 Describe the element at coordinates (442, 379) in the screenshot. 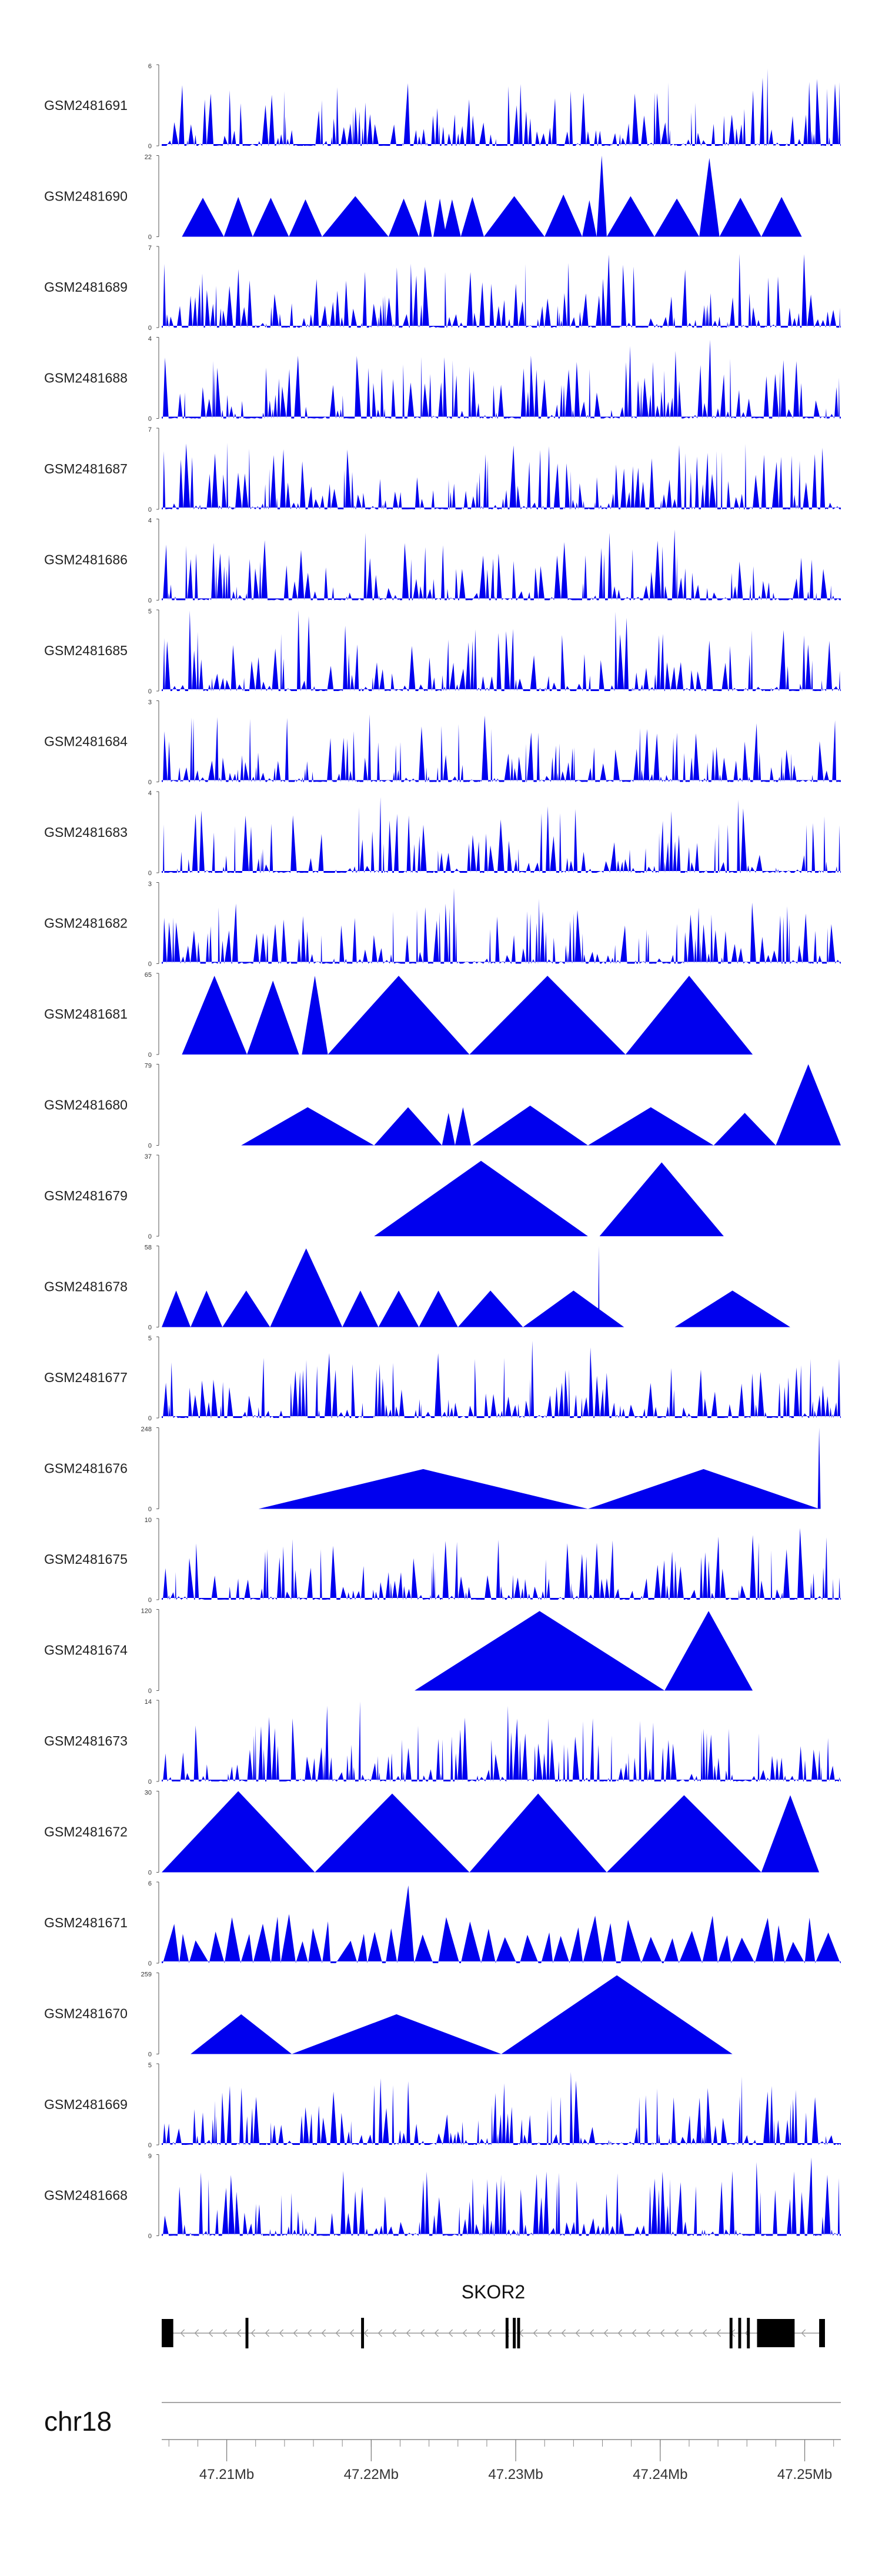

I see `track-GSM2481688: GSM2481688 4 0` at that location.